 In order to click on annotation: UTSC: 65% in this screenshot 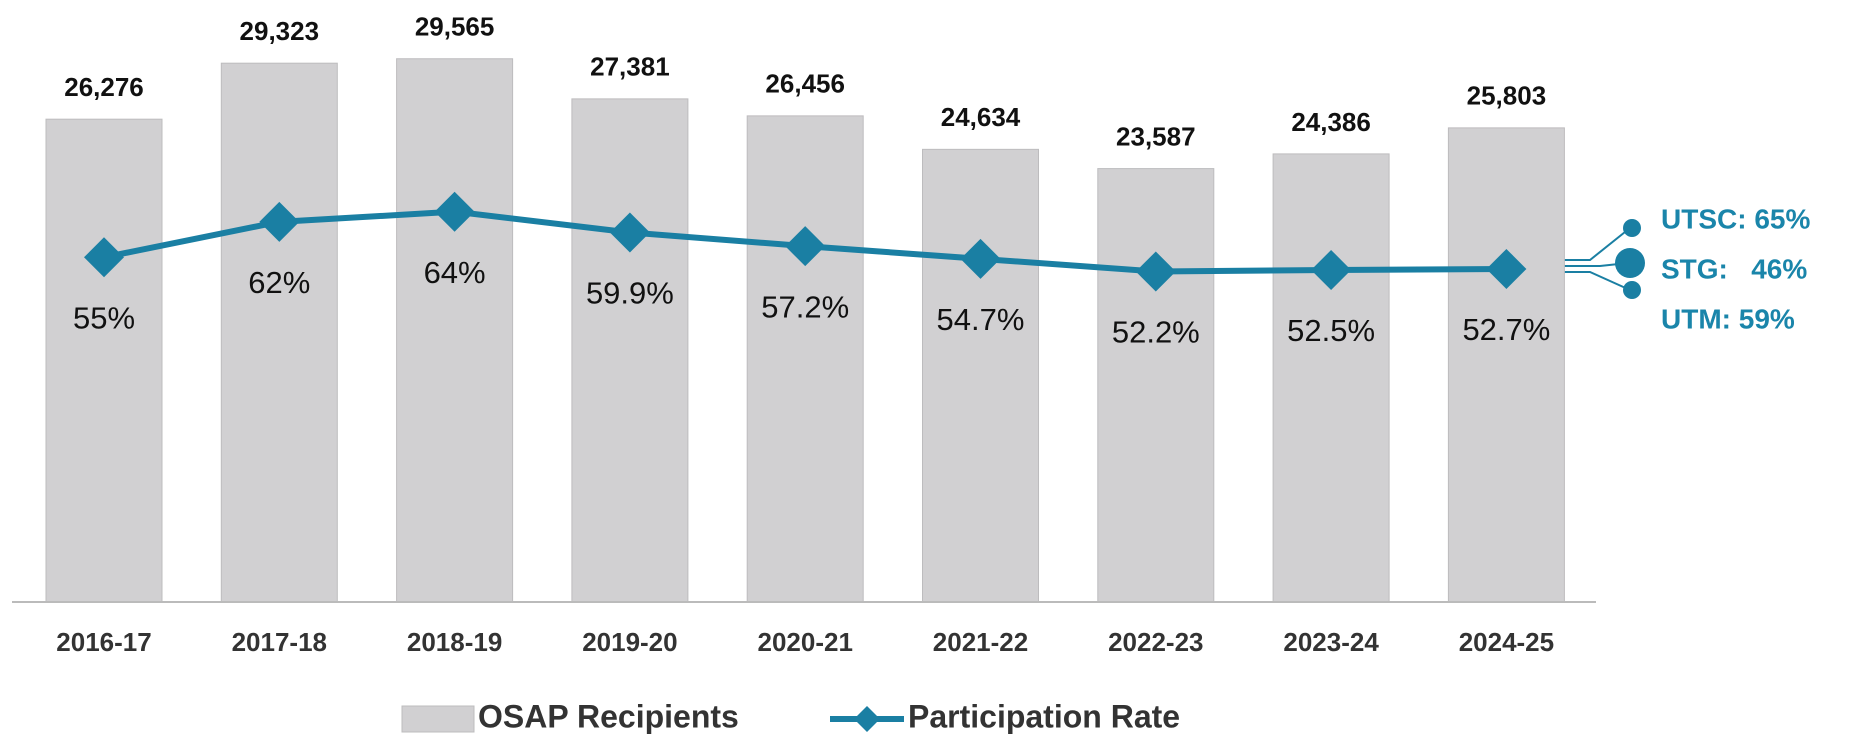, I will do `click(1735, 218)`.